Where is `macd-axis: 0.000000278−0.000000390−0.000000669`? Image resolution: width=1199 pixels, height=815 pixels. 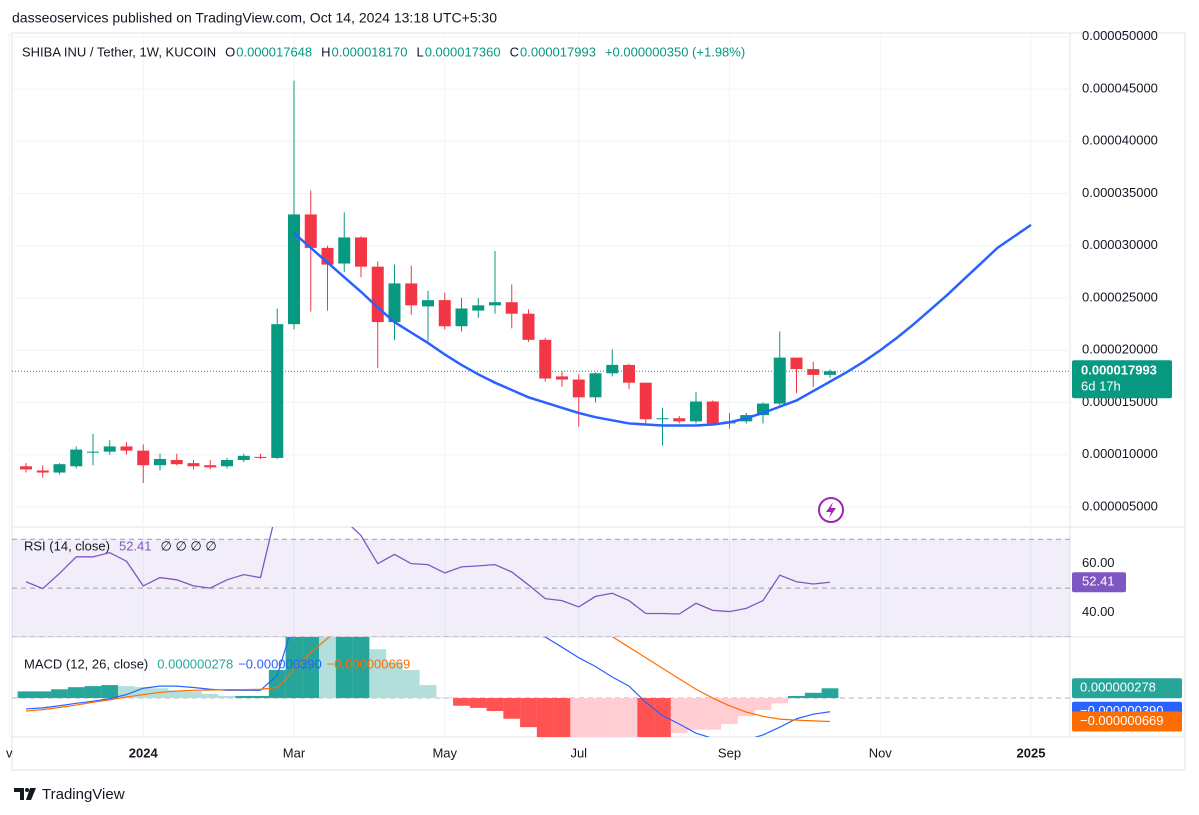 macd-axis: 0.000000278−0.000000390−0.000000669 is located at coordinates (1127, 705).